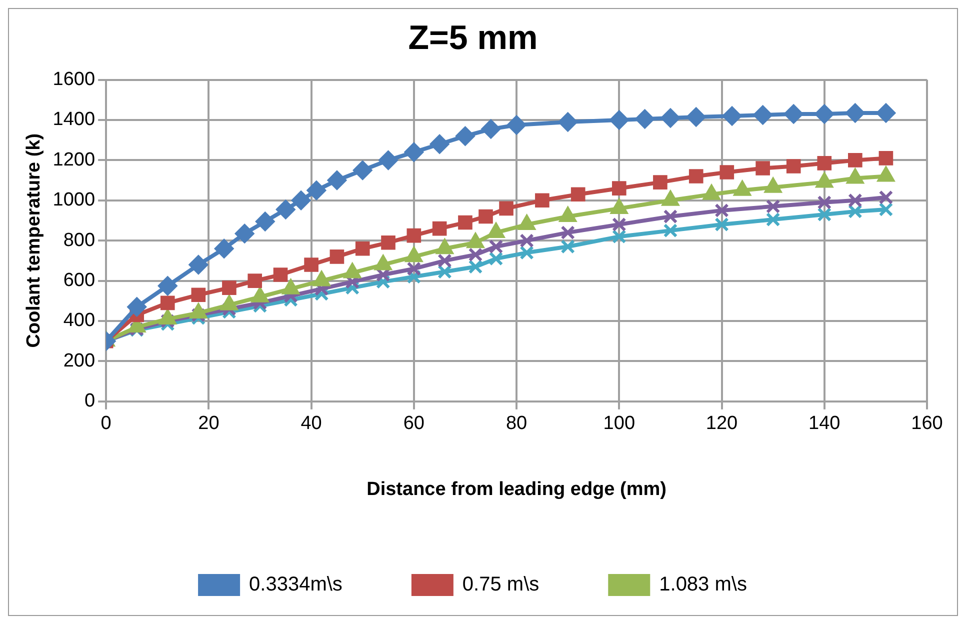 This screenshot has height=627, width=968. I want to click on x-tick-label: 160, so click(927, 423).